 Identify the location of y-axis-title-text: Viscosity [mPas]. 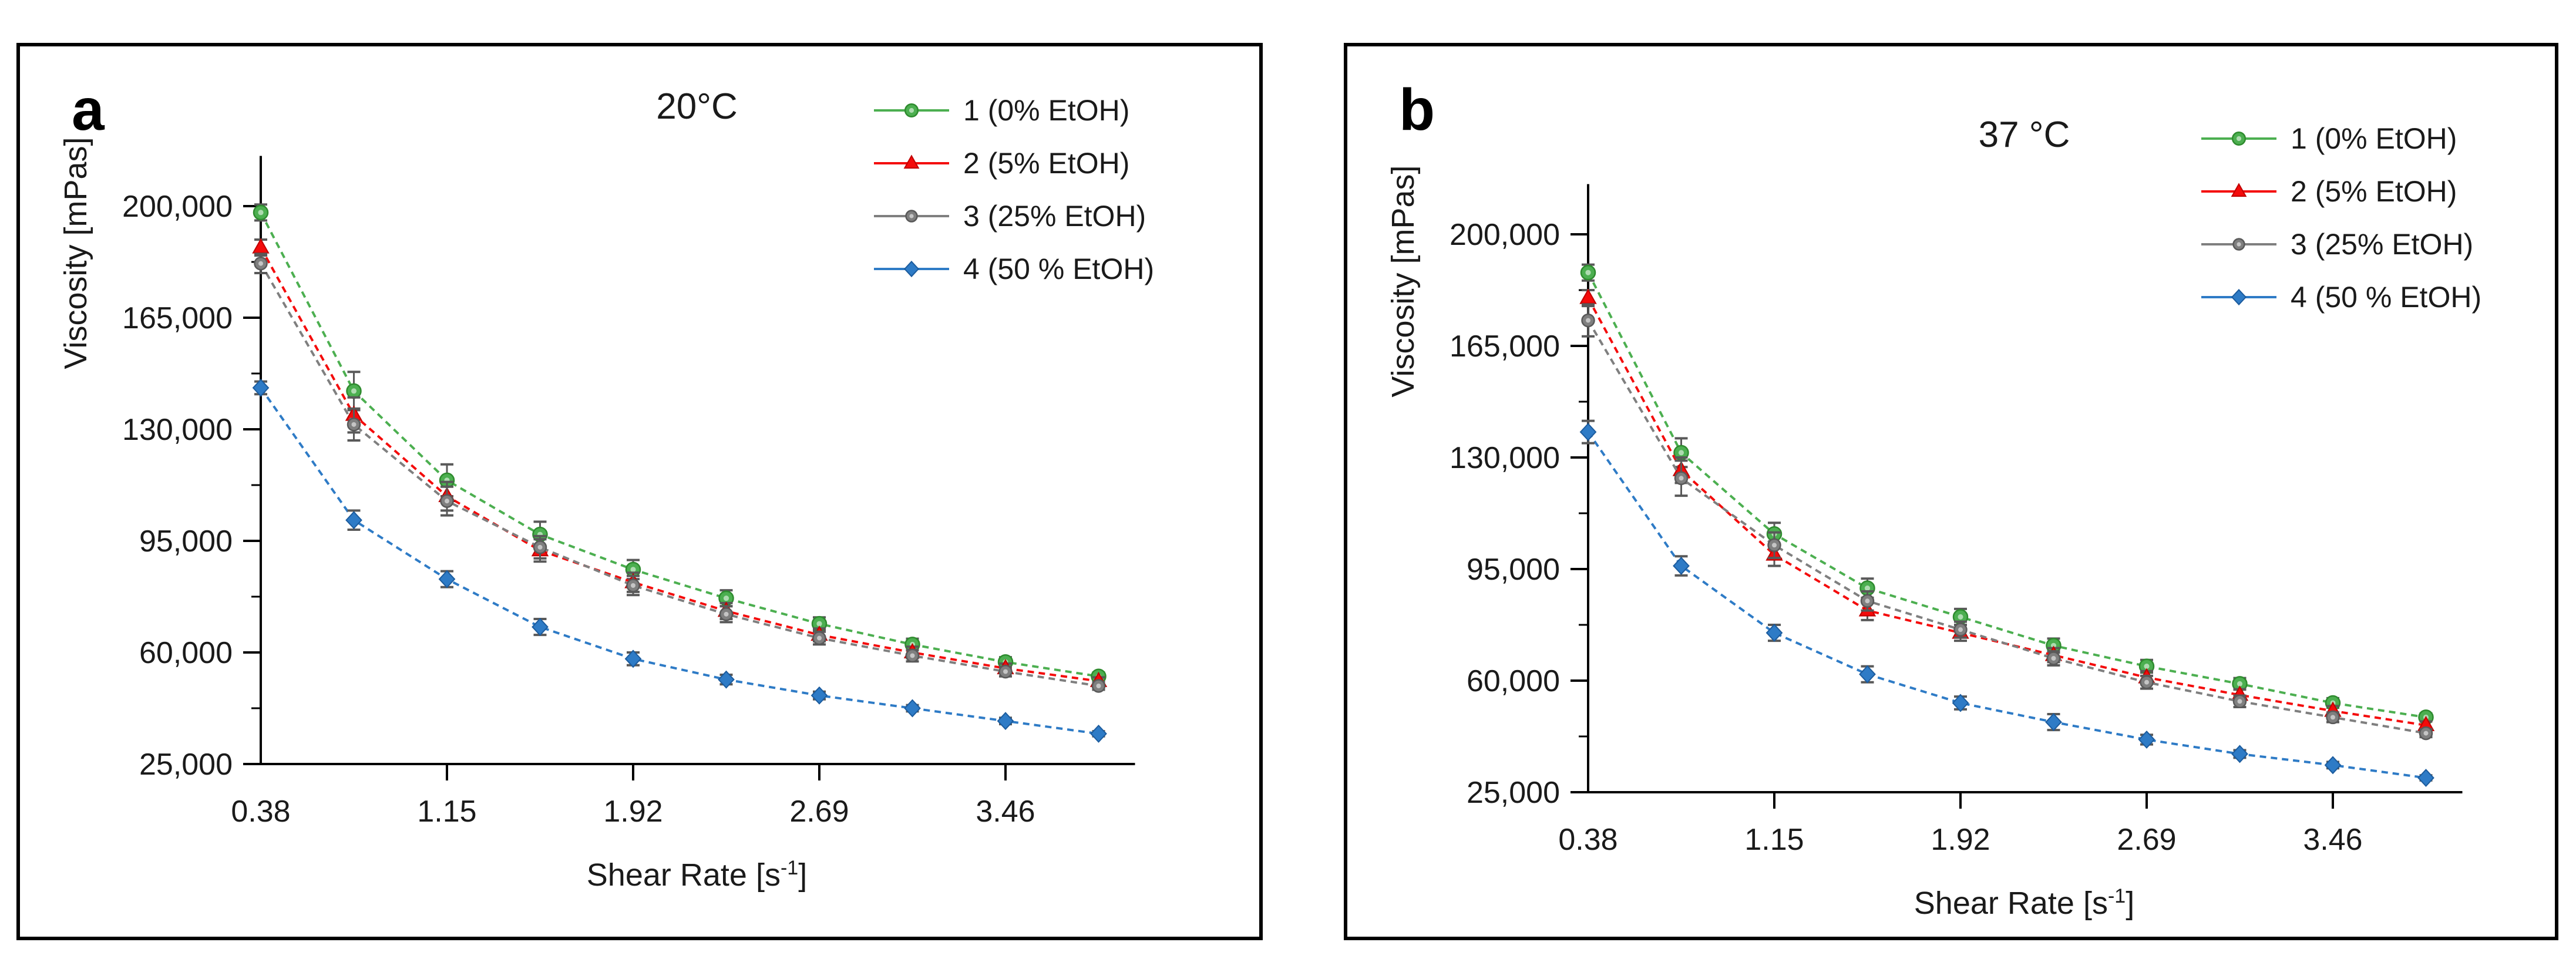
(75, 253).